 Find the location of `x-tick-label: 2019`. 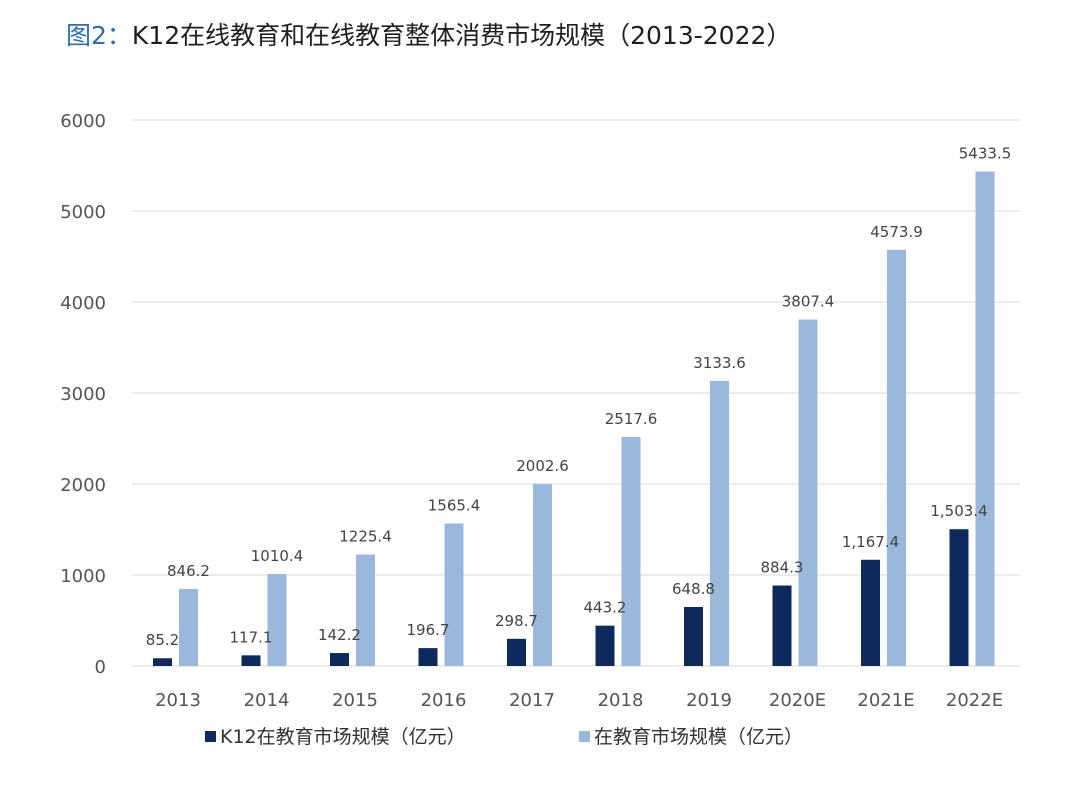

x-tick-label: 2019 is located at coordinates (709, 700).